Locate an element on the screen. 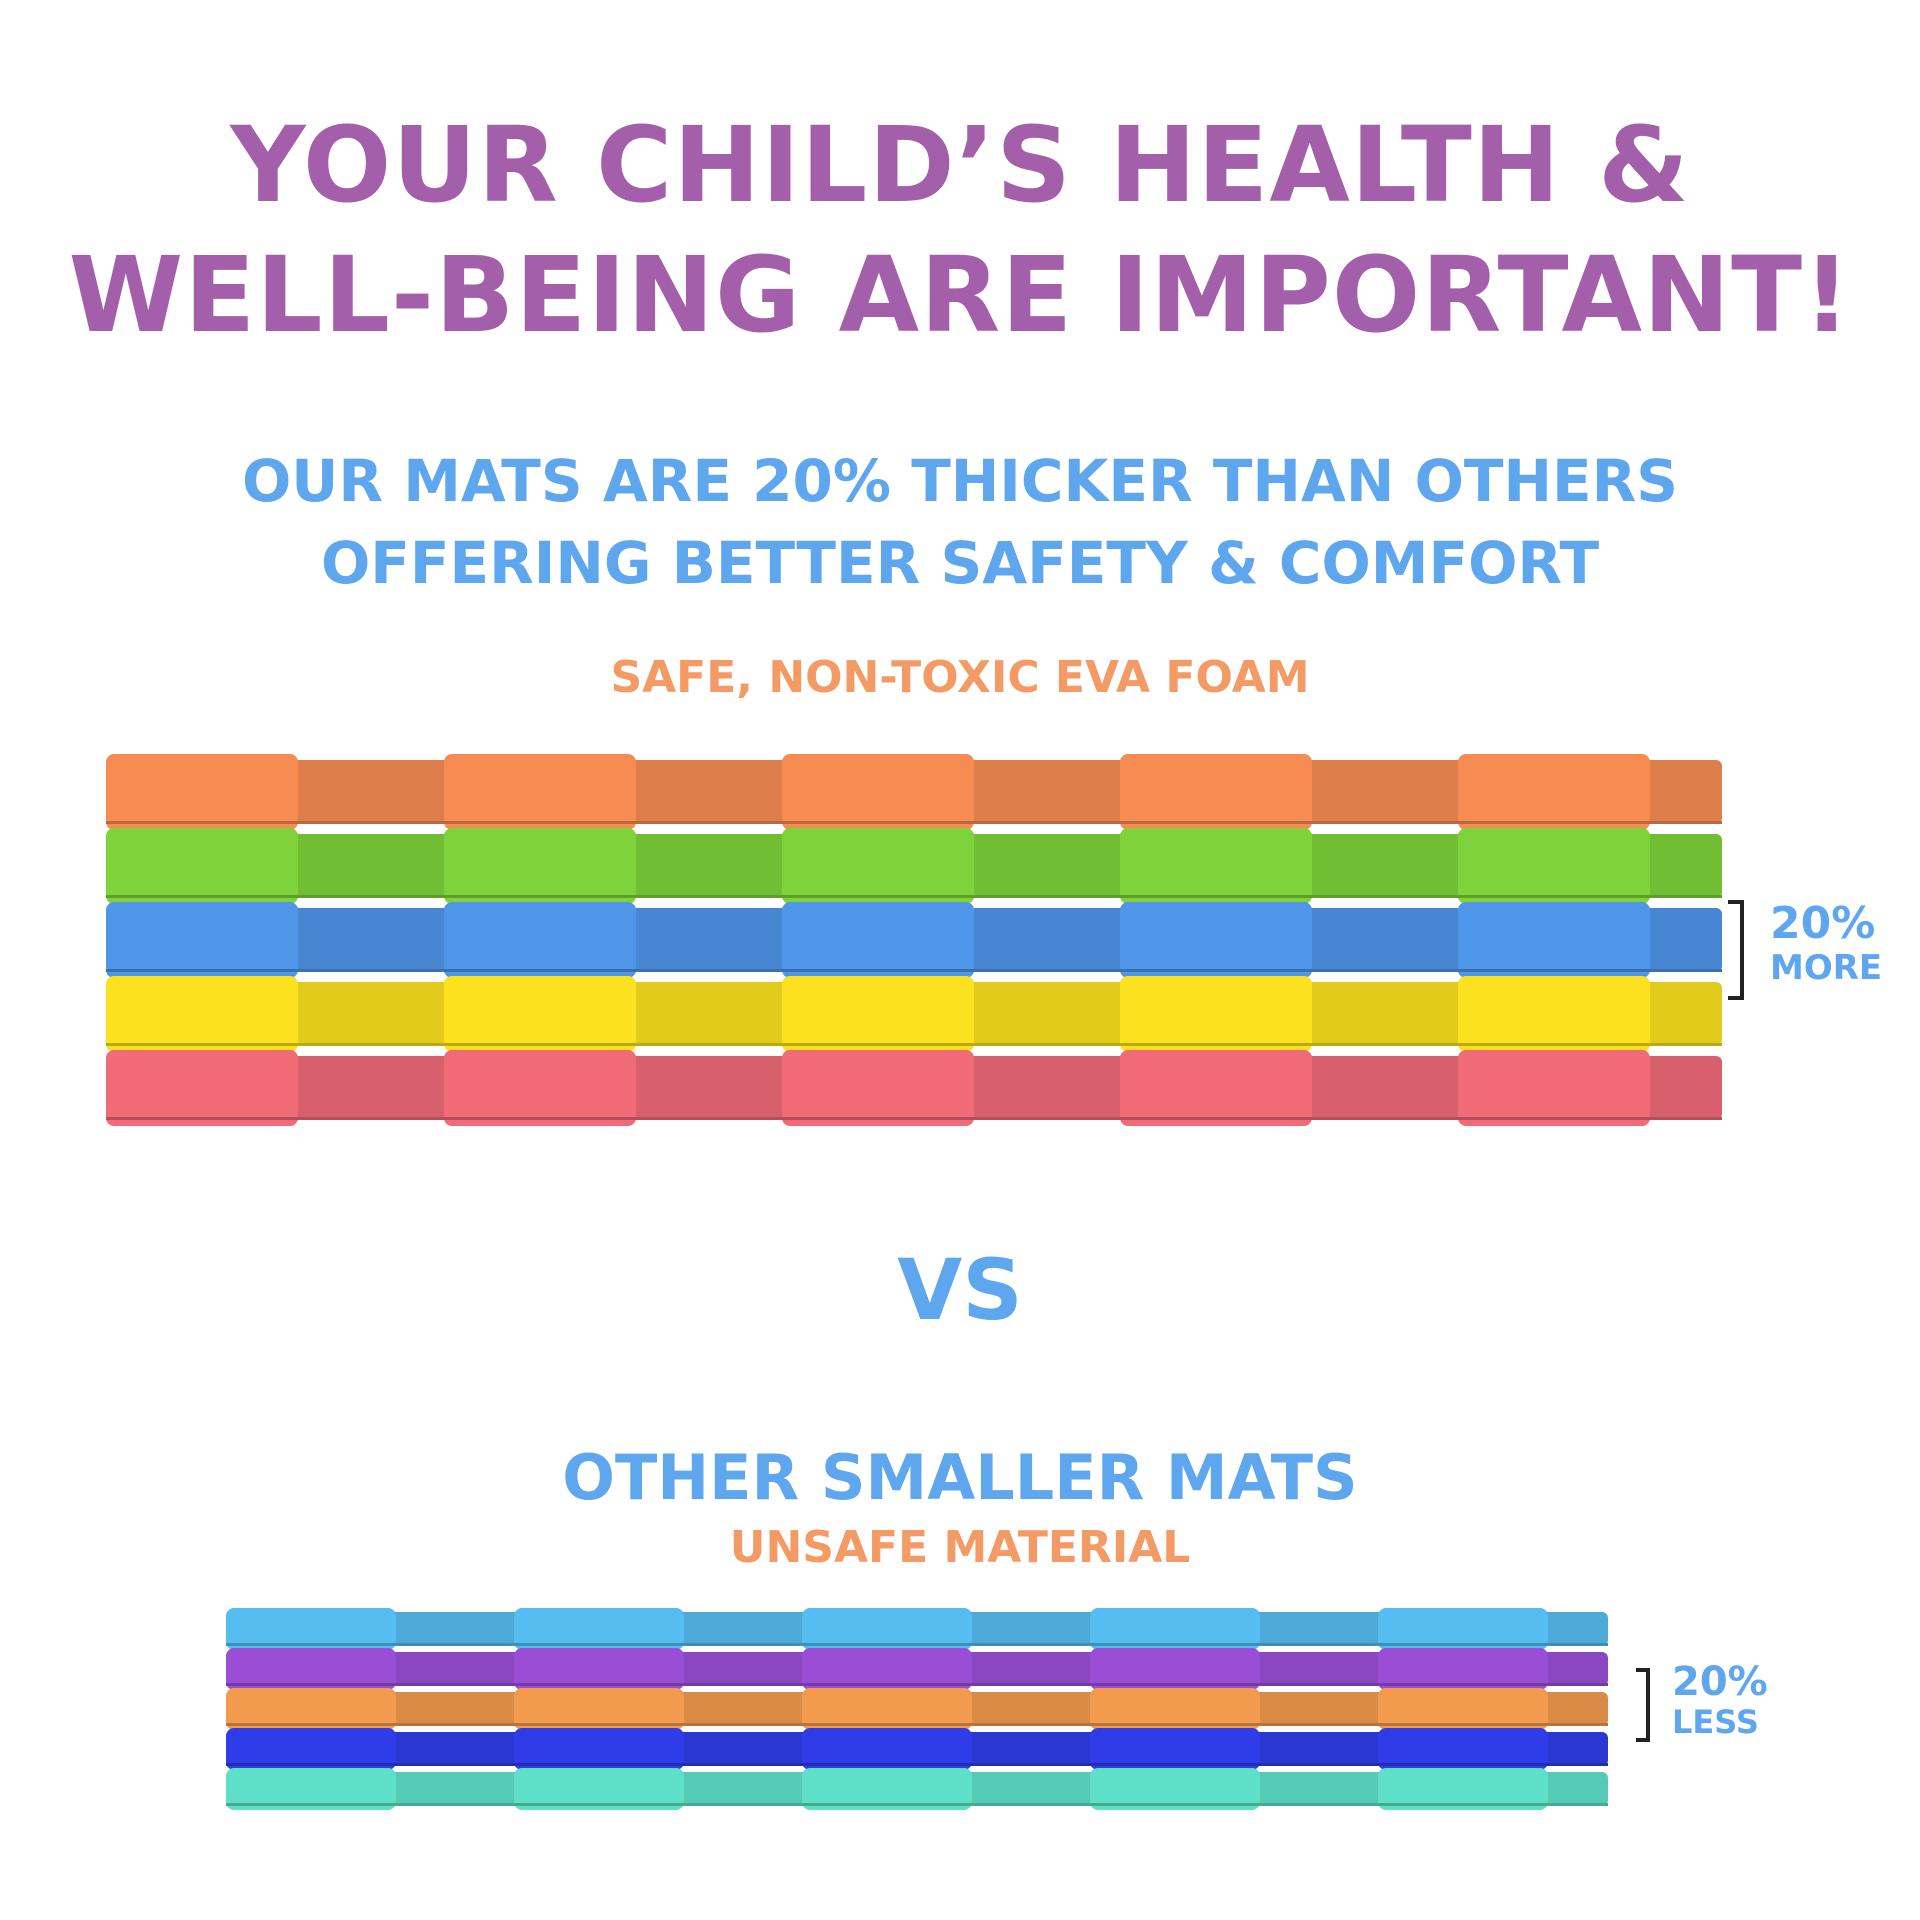  our-mat-layer-5-seam is located at coordinates (914, 1118).